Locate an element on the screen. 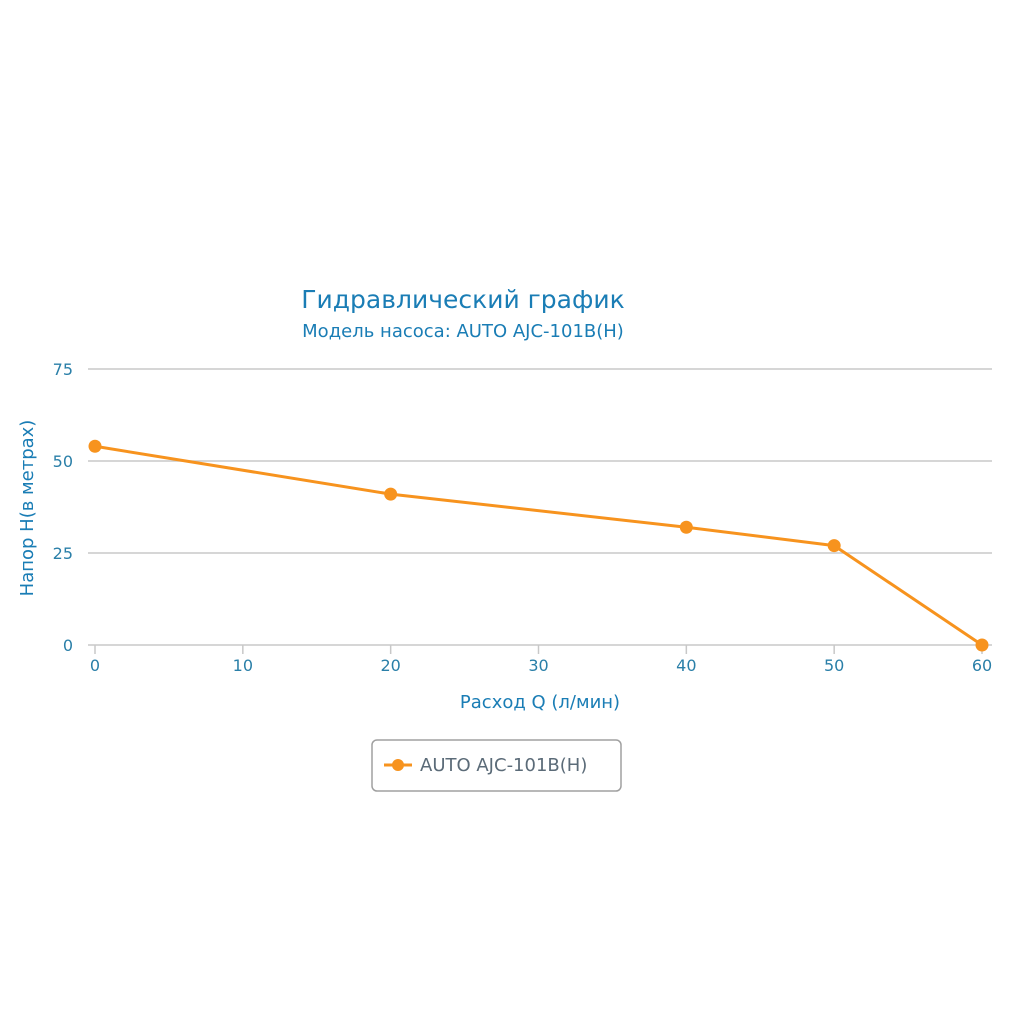 This screenshot has width=1024, height=1024. legend-box is located at coordinates (496, 765).